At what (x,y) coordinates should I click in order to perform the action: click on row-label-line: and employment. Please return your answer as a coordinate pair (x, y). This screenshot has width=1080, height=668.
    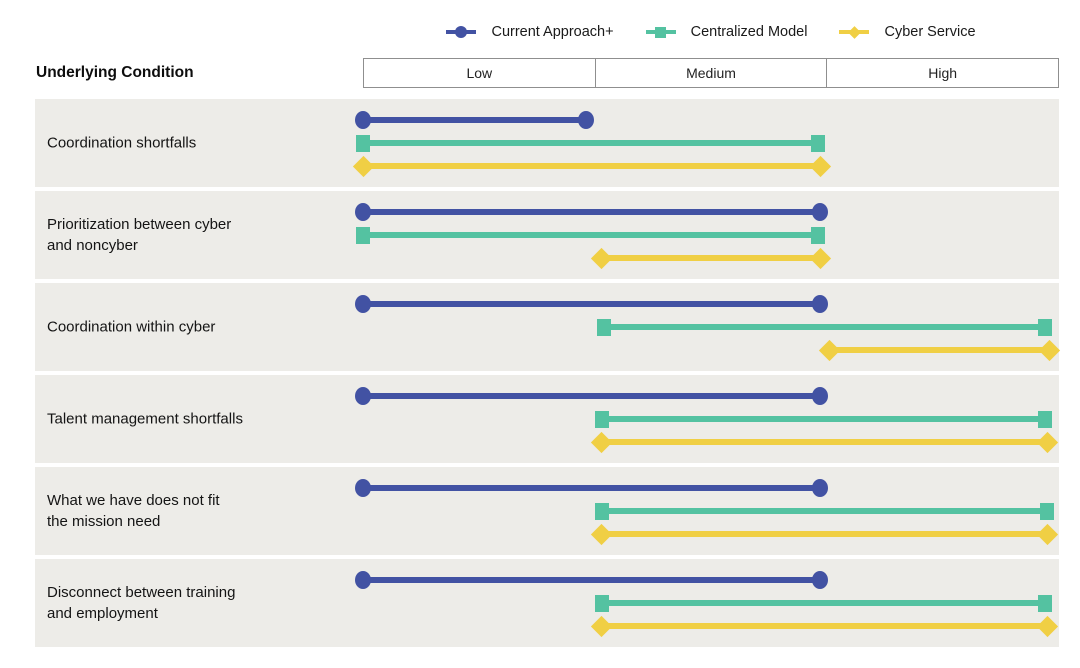
    Looking at the image, I should click on (102, 613).